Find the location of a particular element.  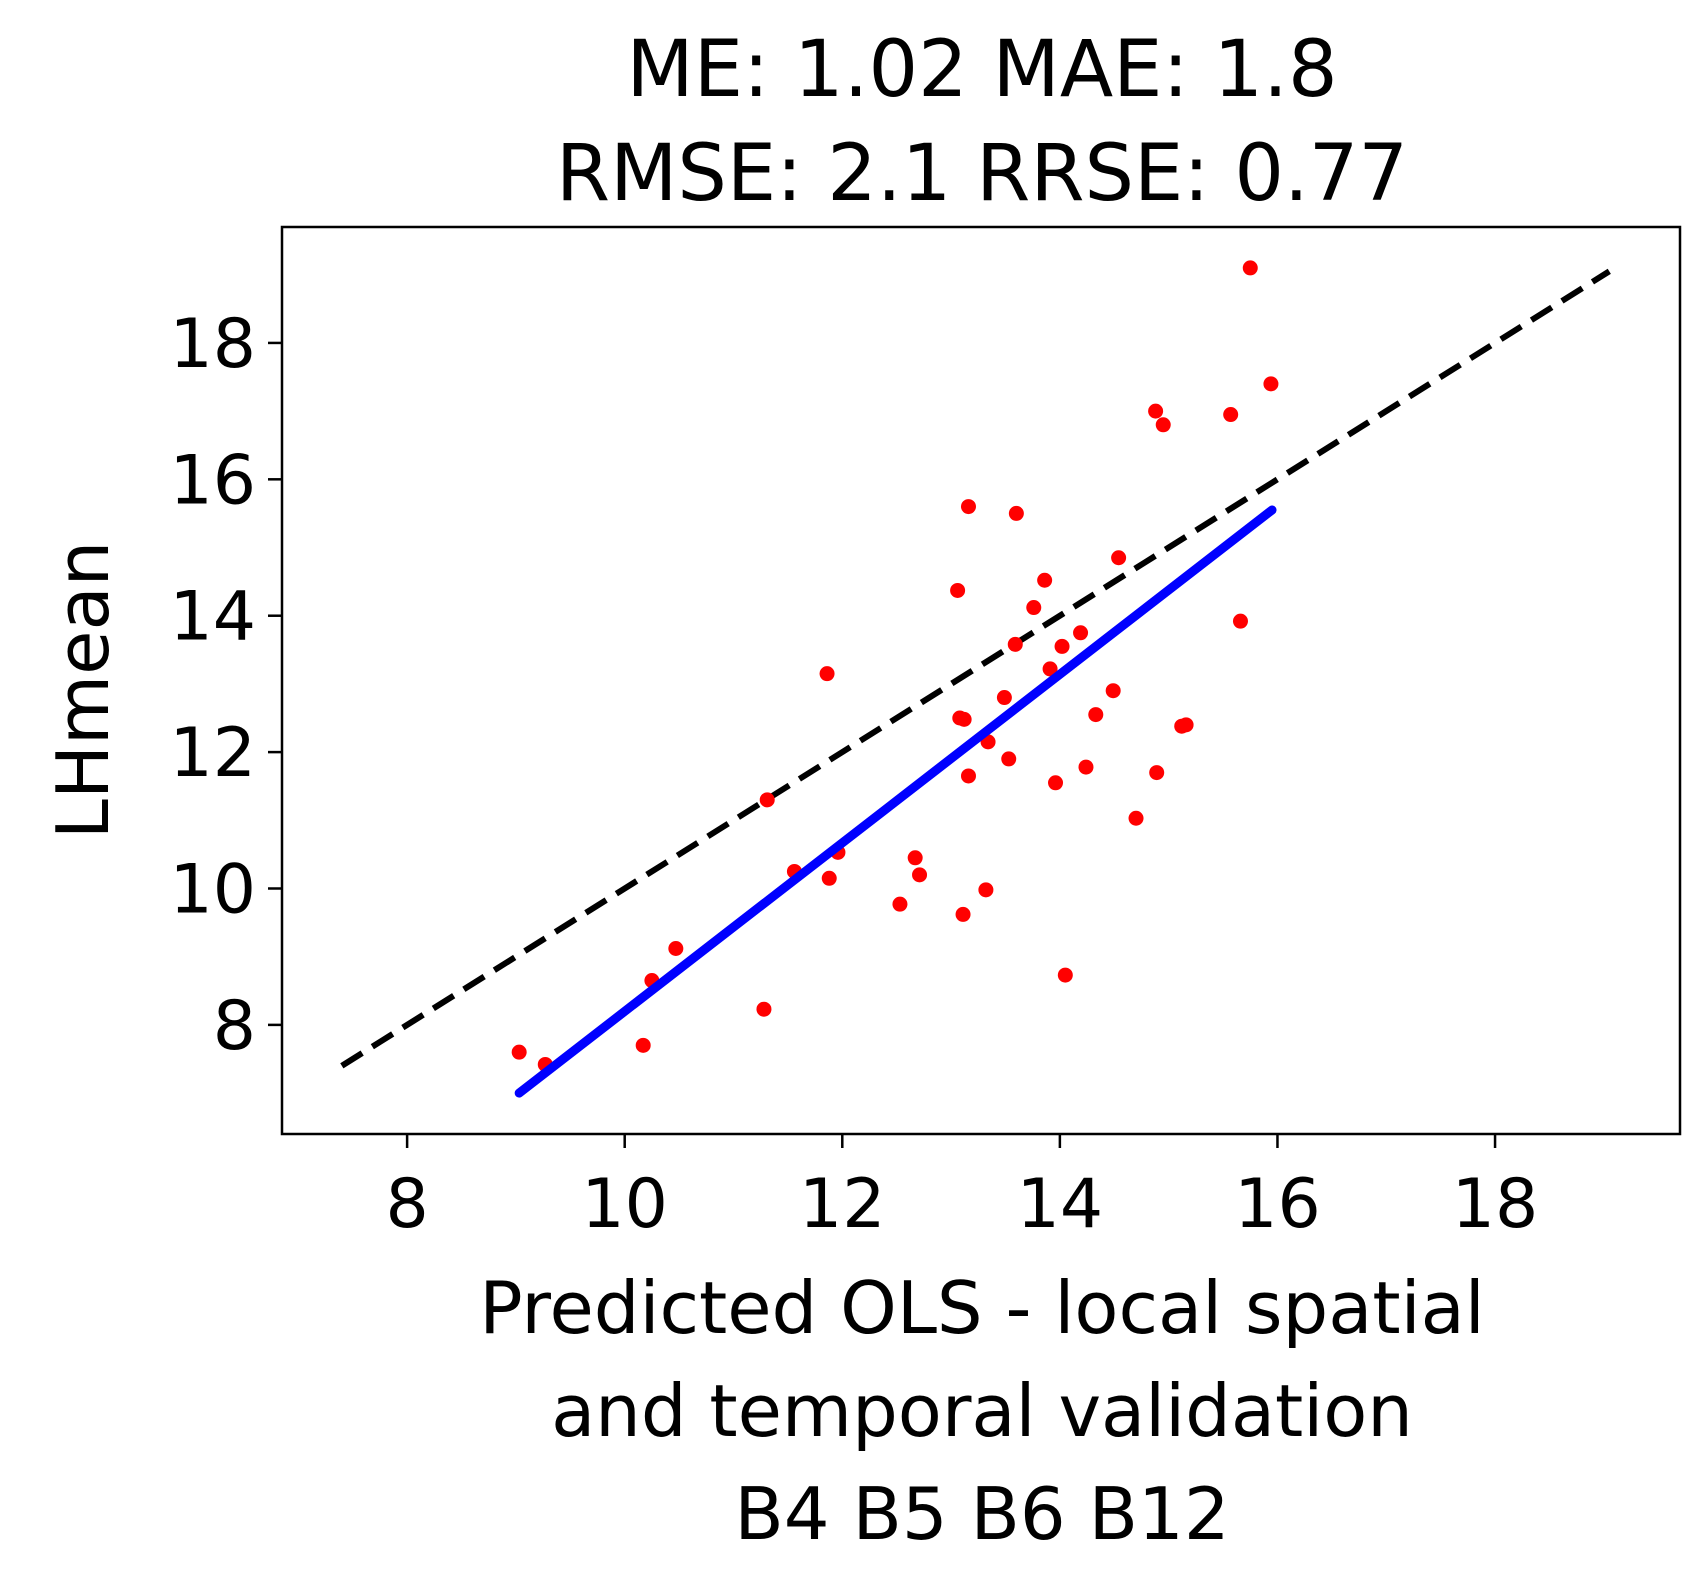

x-axis: 8 10 12 14 16 18 is located at coordinates (961, 1189).